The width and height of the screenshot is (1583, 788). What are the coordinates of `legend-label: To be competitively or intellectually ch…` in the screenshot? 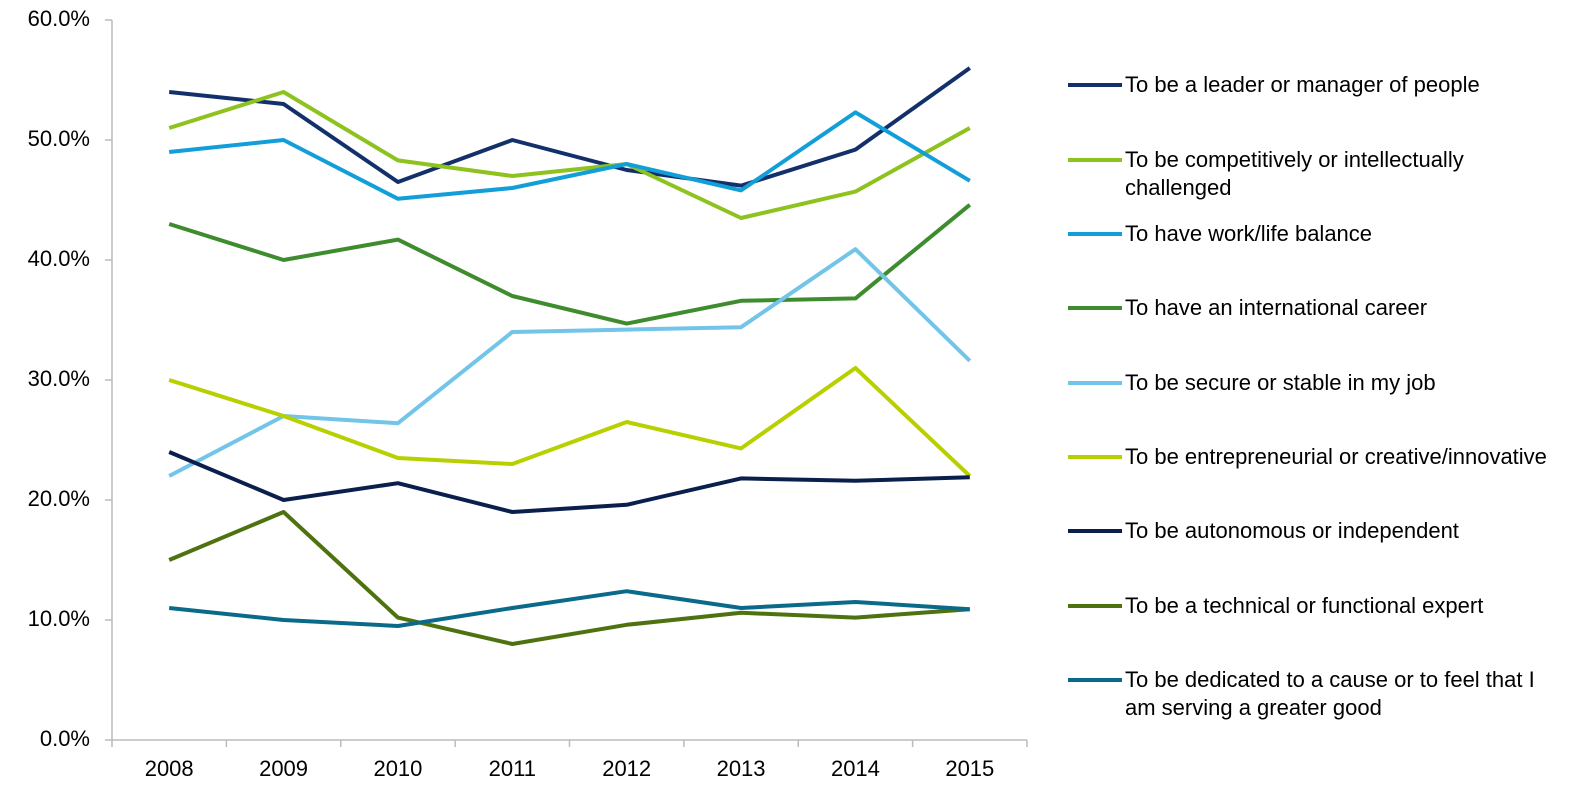 It's located at (1294, 173).